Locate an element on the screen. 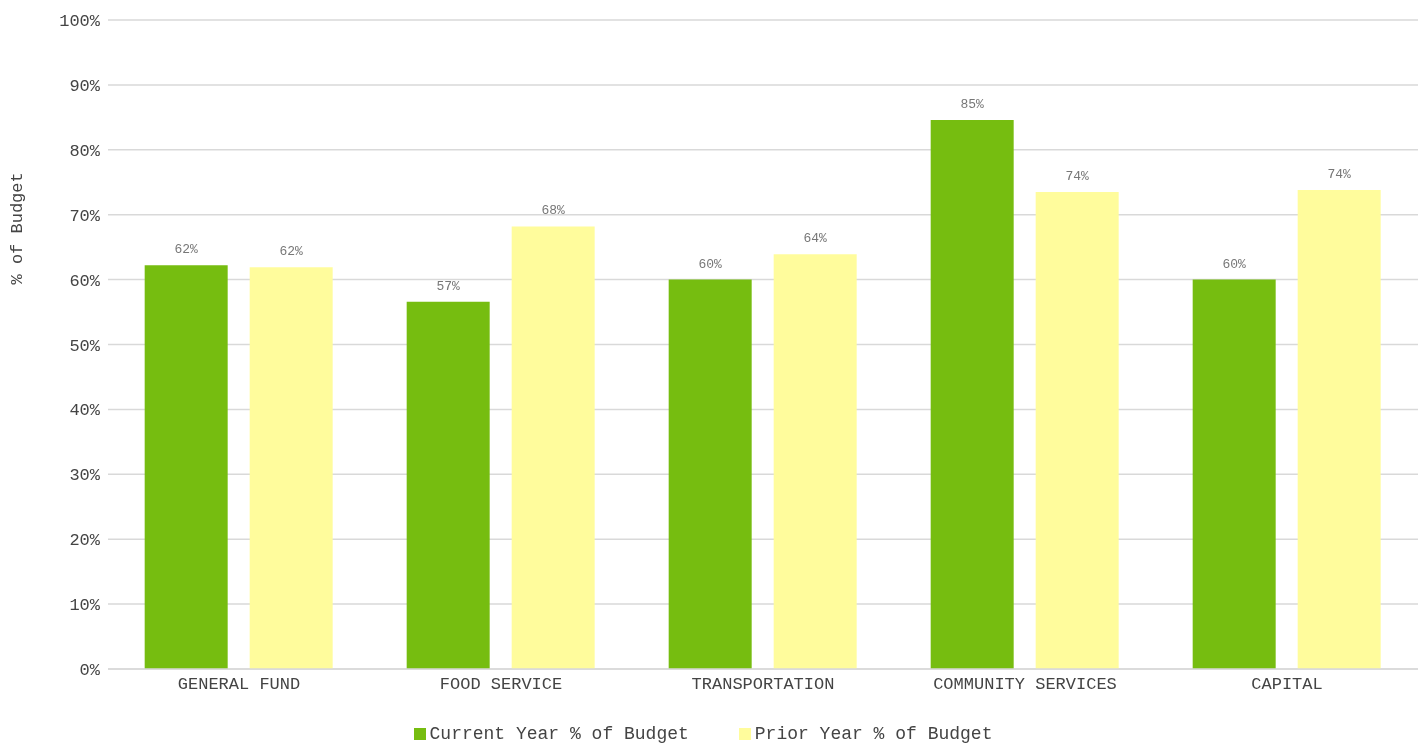 This screenshot has width=1426, height=752. data-label: 64% is located at coordinates (815, 239).